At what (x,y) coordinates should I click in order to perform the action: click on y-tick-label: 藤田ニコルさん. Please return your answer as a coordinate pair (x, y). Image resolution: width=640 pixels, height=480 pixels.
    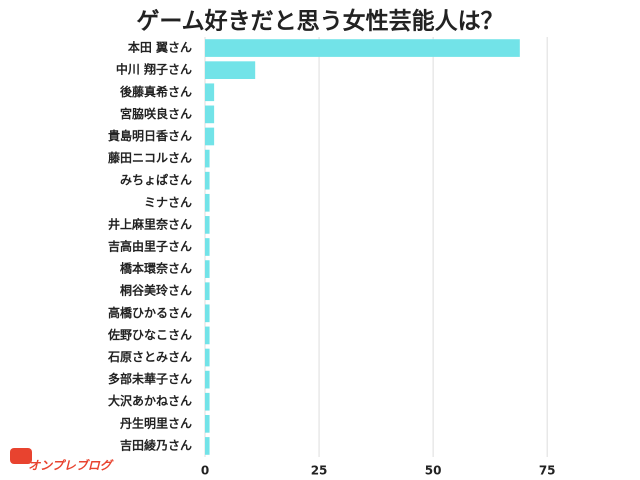
    Looking at the image, I should click on (149, 157).